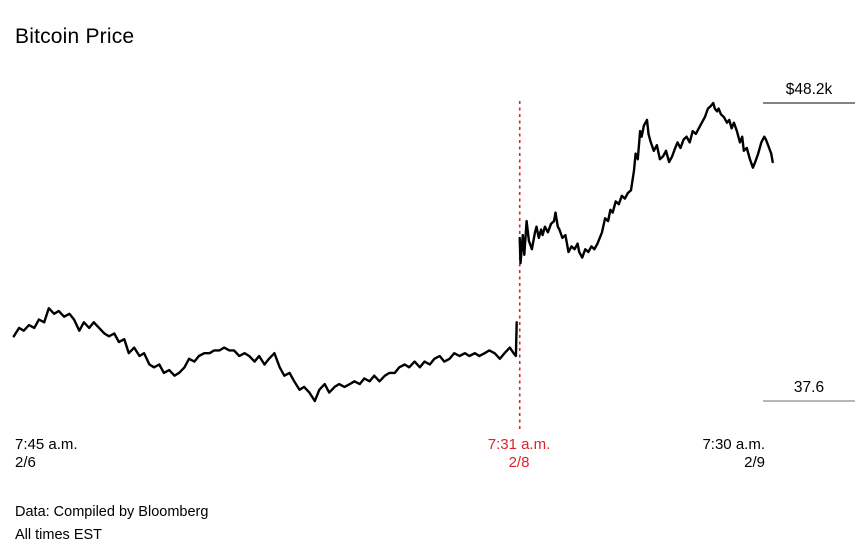  What do you see at coordinates (519, 444) in the screenshot?
I see `x-tick-event-time: 7:31 a.m.` at bounding box center [519, 444].